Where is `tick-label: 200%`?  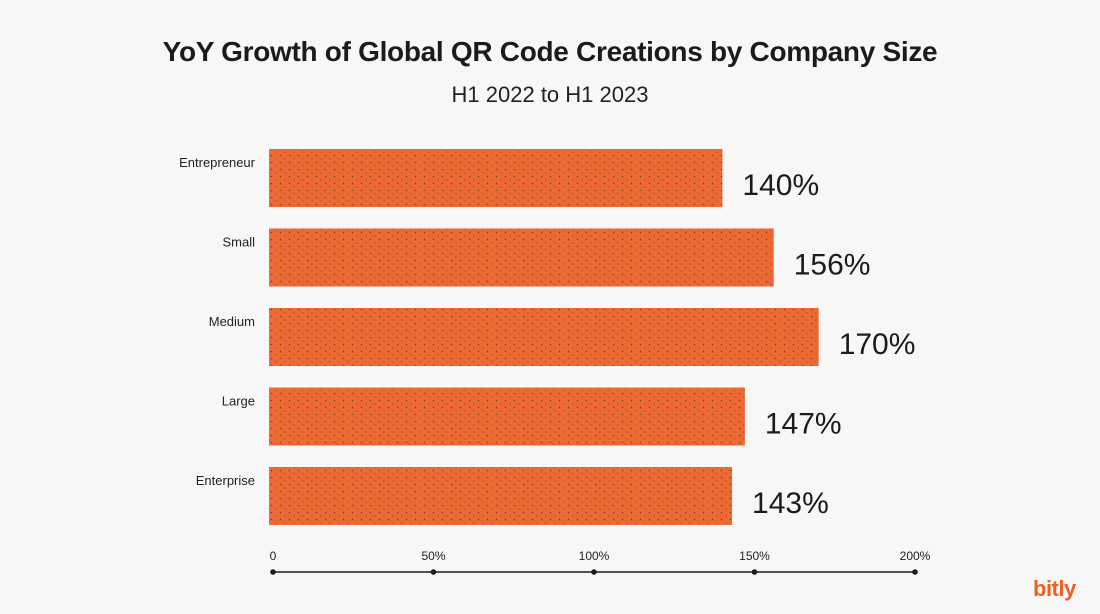 tick-label: 200% is located at coordinates (915, 556).